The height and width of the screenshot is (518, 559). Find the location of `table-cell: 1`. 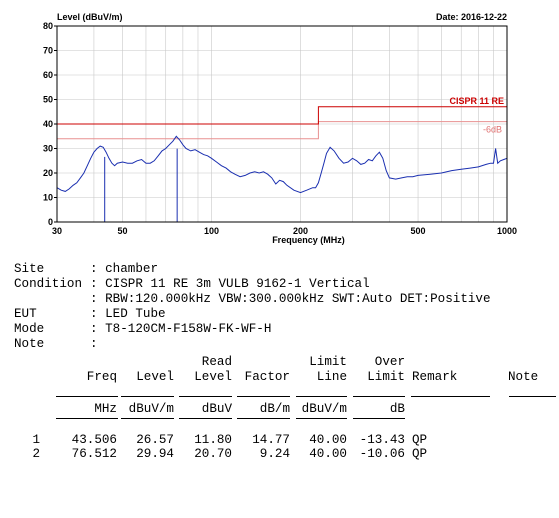

table-cell: 1 is located at coordinates (36, 440).